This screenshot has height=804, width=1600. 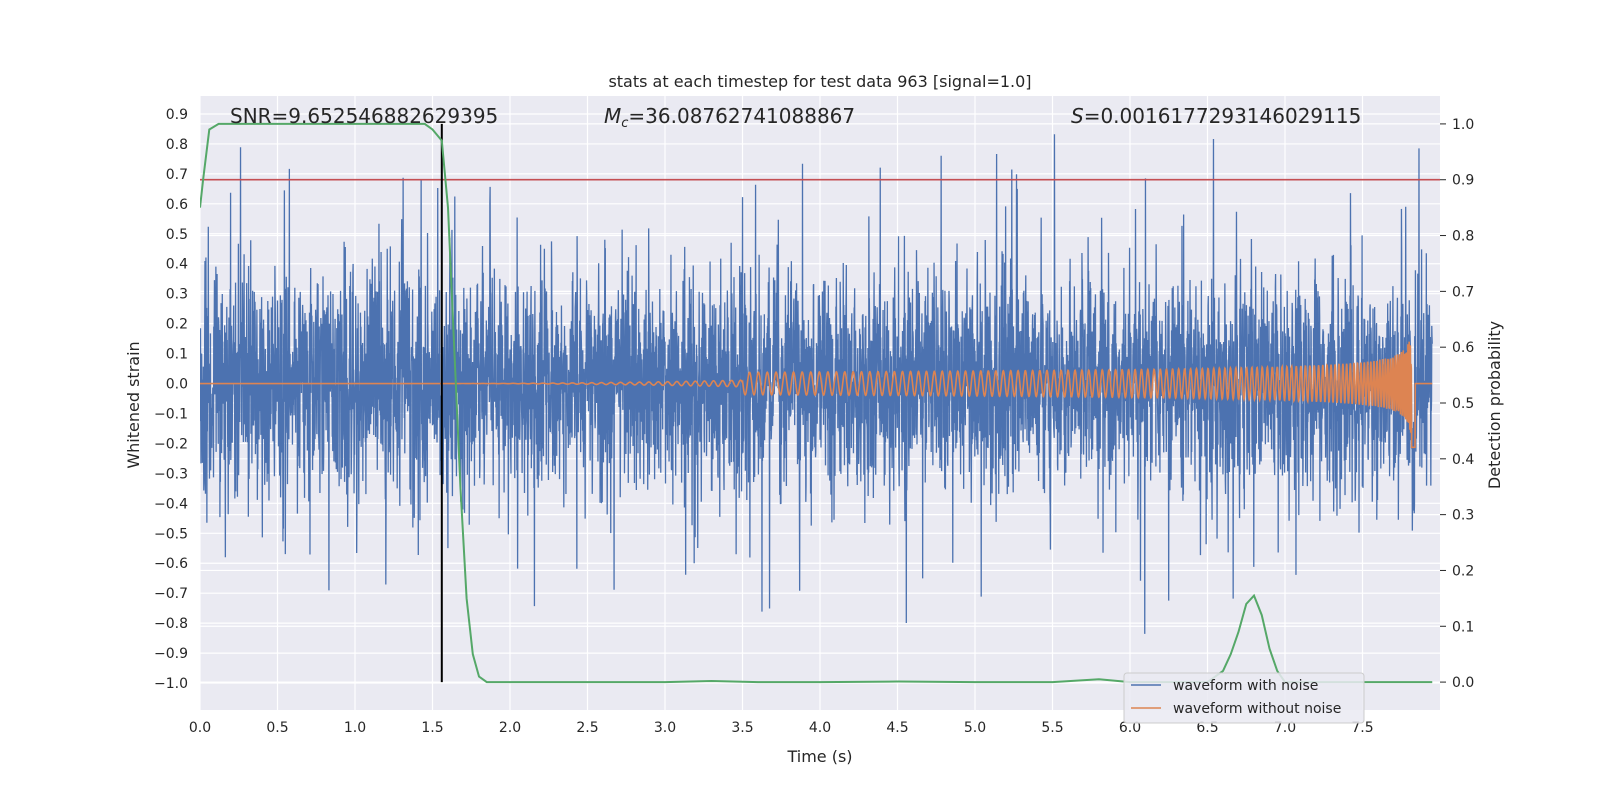 What do you see at coordinates (1463, 292) in the screenshot?
I see `y-right-tick-label: 0.7` at bounding box center [1463, 292].